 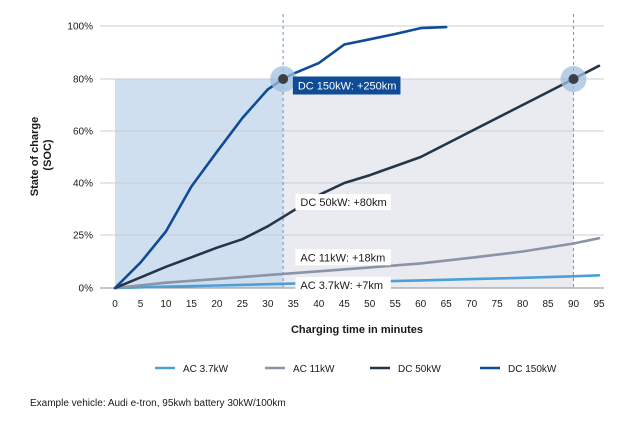 What do you see at coordinates (48, 155) in the screenshot?
I see `y-axis-title-line2: (SOC)` at bounding box center [48, 155].